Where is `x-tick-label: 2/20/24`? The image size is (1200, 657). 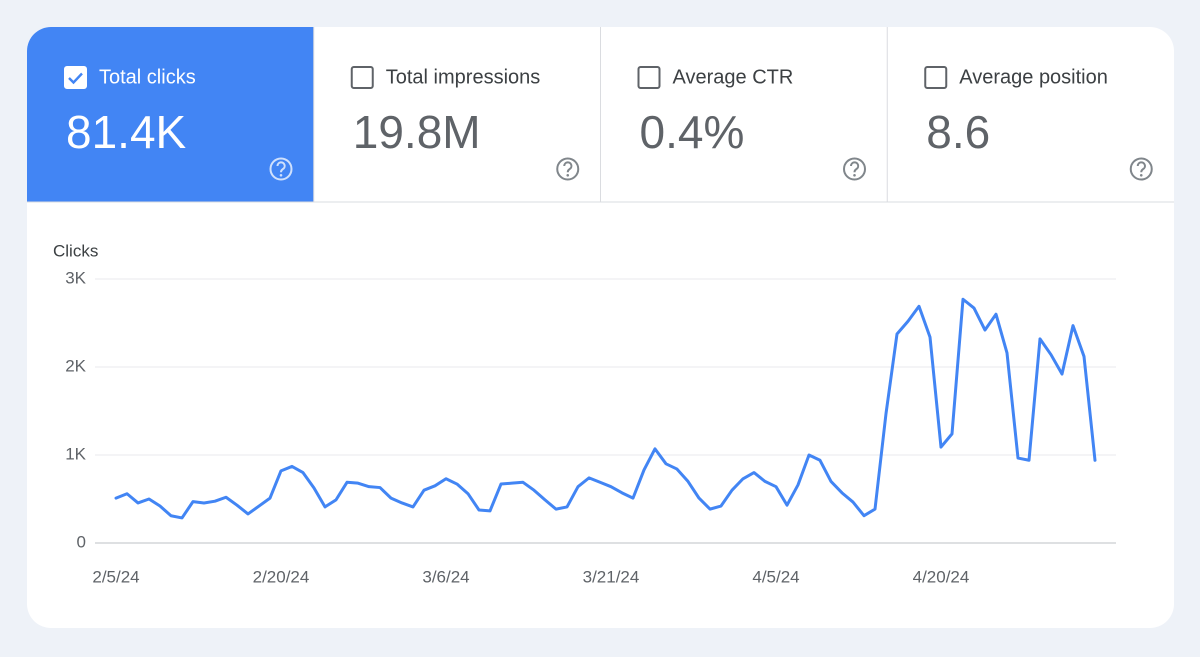
x-tick-label: 2/20/24 is located at coordinates (281, 576).